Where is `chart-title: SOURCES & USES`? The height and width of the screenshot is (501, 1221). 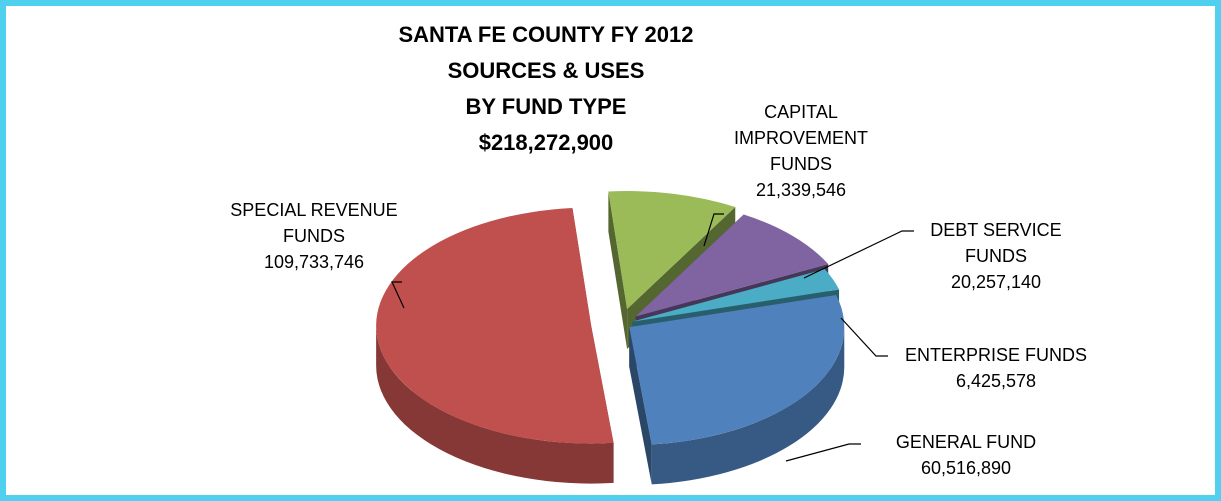 chart-title: SOURCES & USES is located at coordinates (546, 70).